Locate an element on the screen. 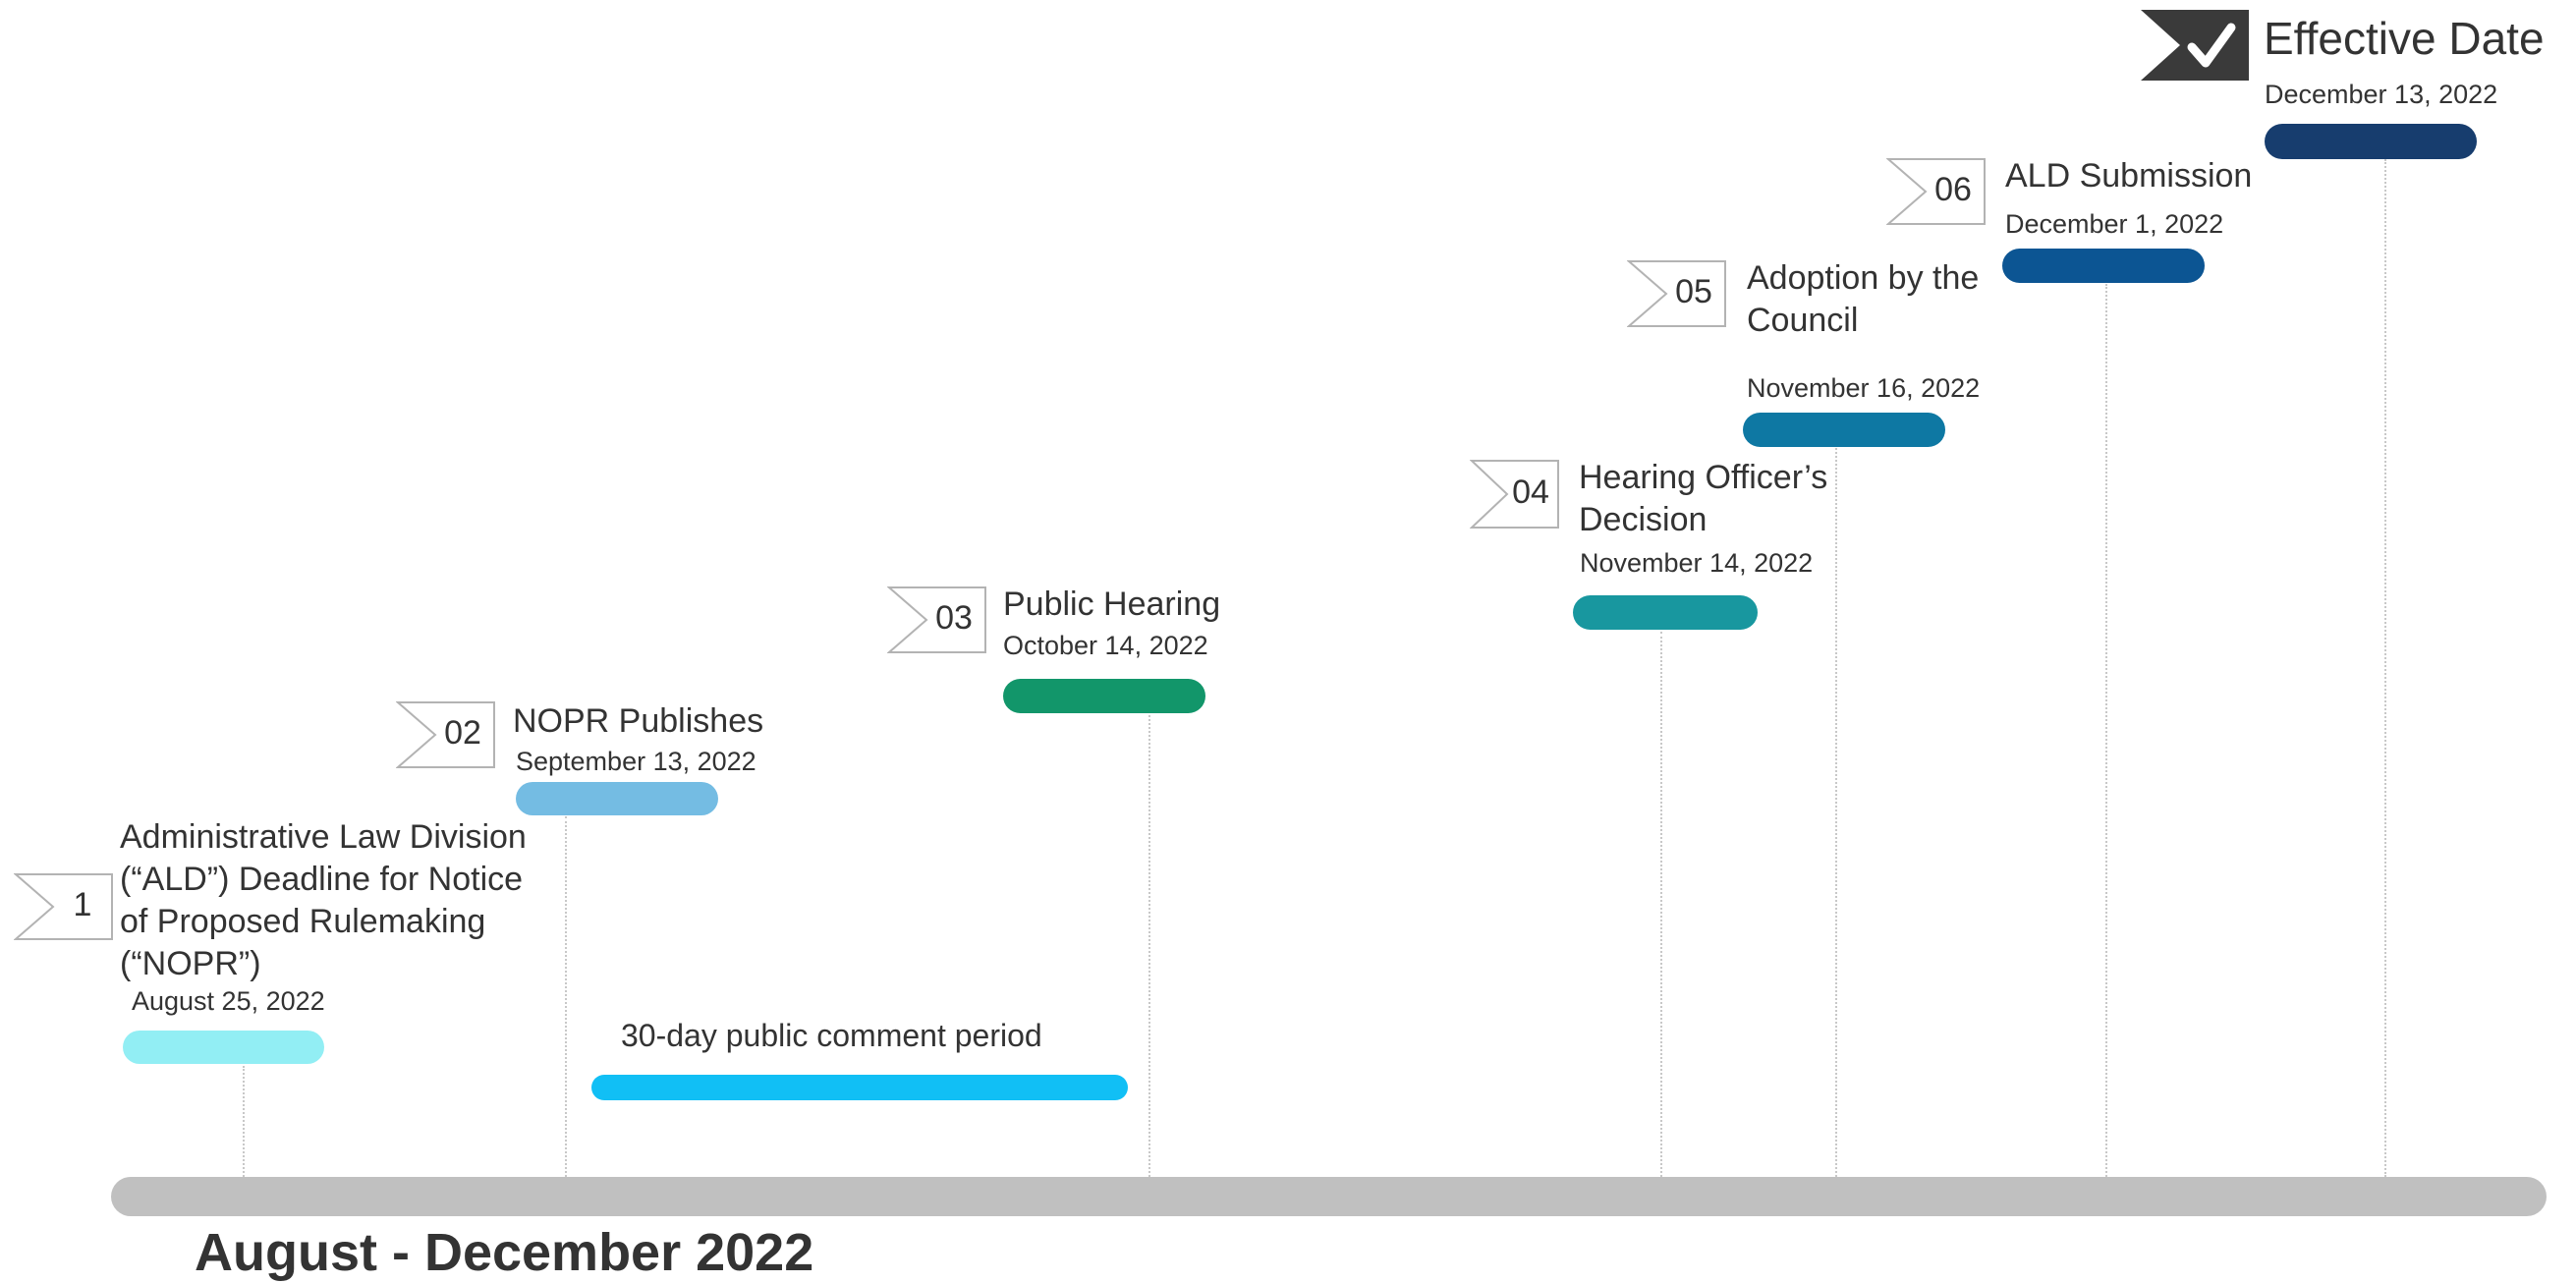  timeline-axis-label: August - December 2022 is located at coordinates (504, 1252).